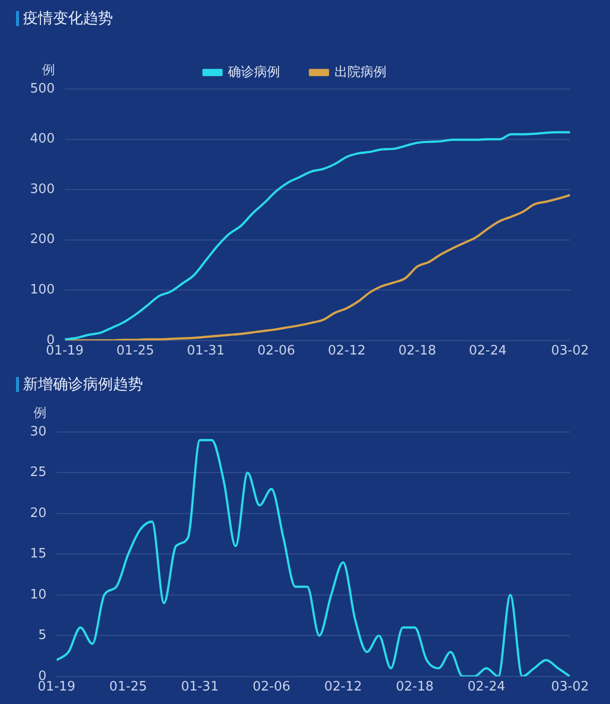  Describe the element at coordinates (42, 189) in the screenshot. I see `y-tick-label: 300` at that location.